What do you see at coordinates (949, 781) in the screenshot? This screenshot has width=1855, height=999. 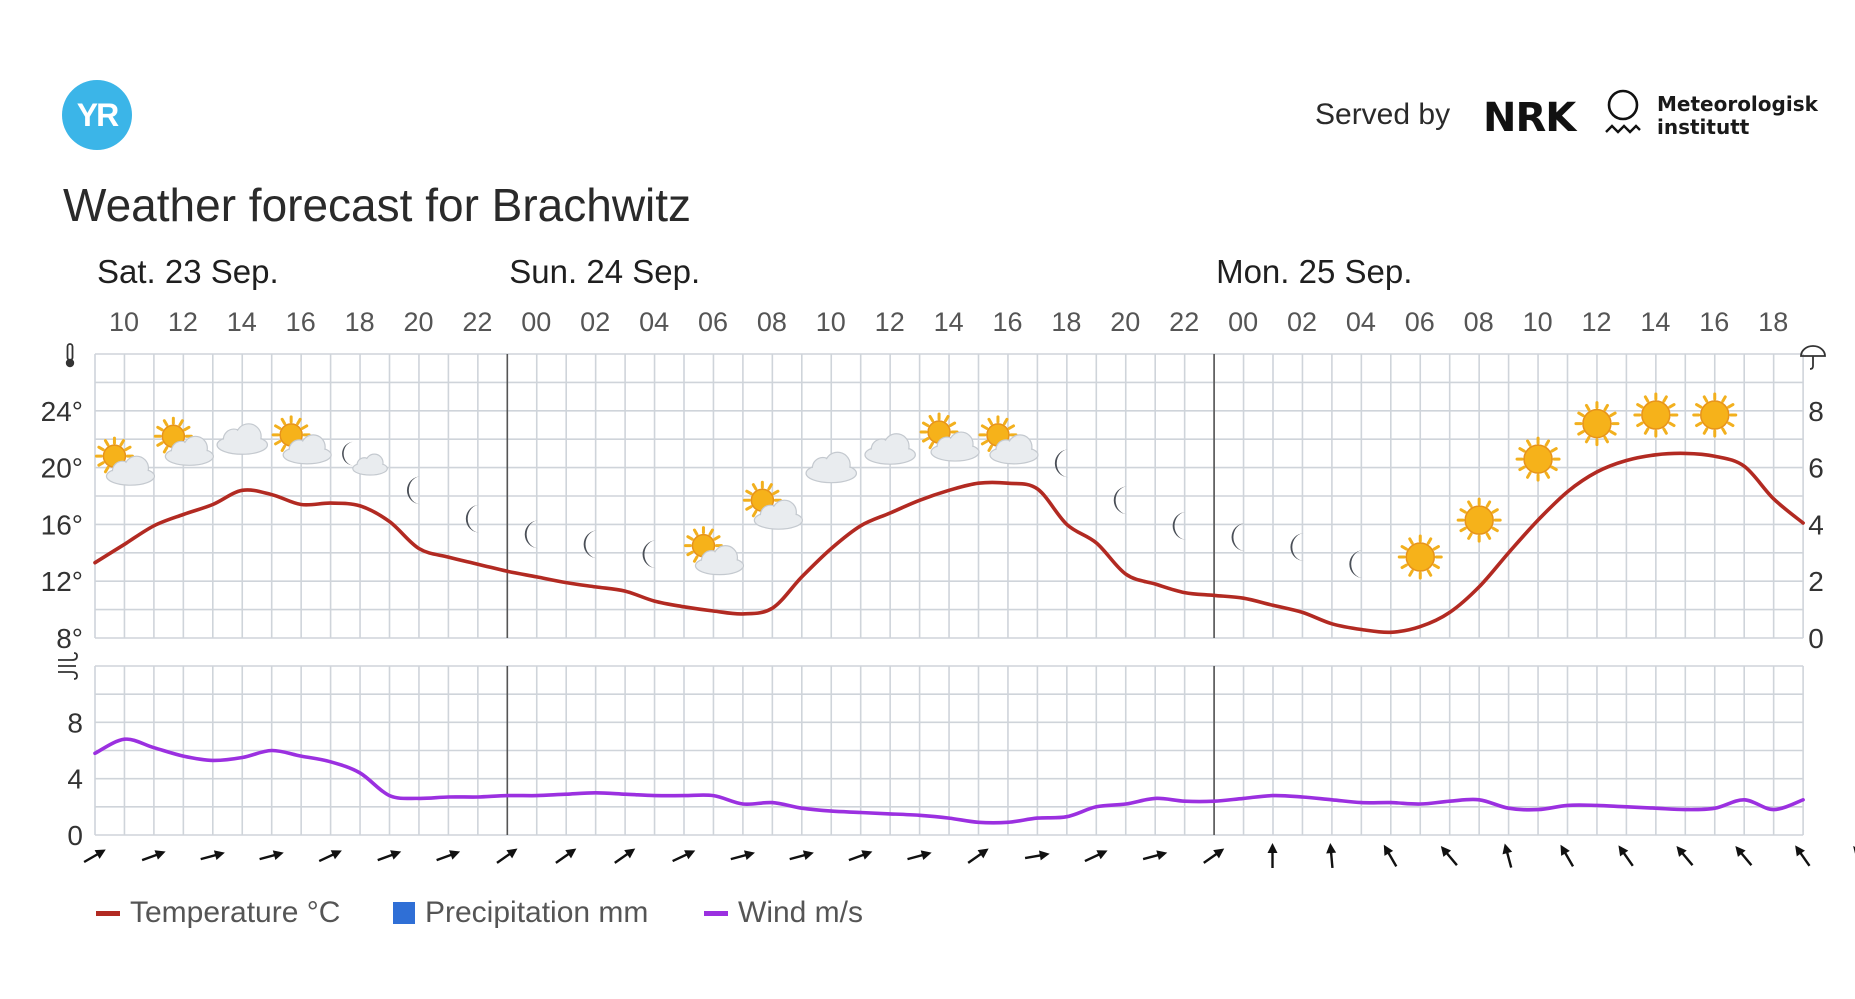 I see `wind-layer` at bounding box center [949, 781].